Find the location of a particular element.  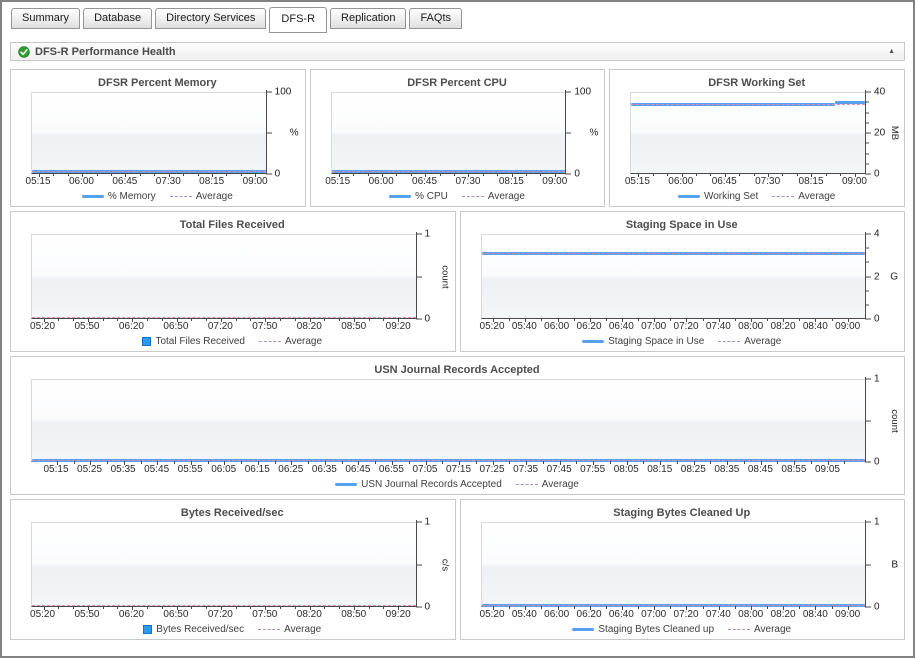

y-axis-unit: c/s is located at coordinates (445, 564).